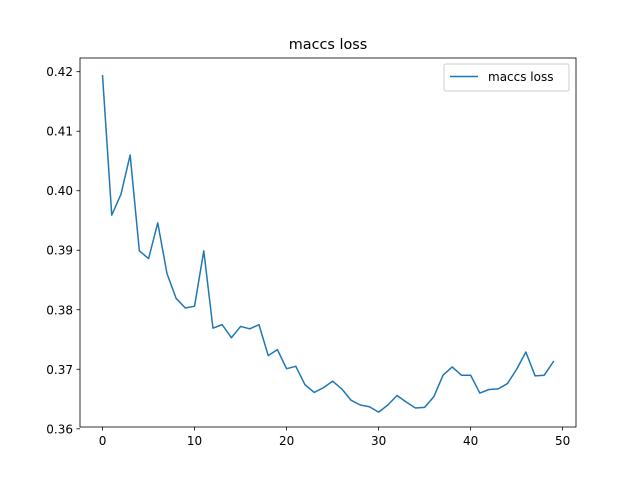 Image resolution: width=640 pixels, height=480 pixels. Describe the element at coordinates (59, 191) in the screenshot. I see `y-tick-label: 0.40` at that location.